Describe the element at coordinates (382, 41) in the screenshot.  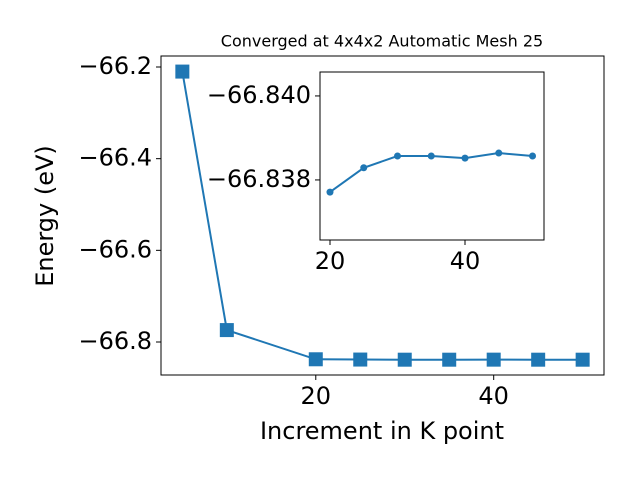
I see `chart-title: Converged at 4x4x2 Automatic Mesh 25` at that location.